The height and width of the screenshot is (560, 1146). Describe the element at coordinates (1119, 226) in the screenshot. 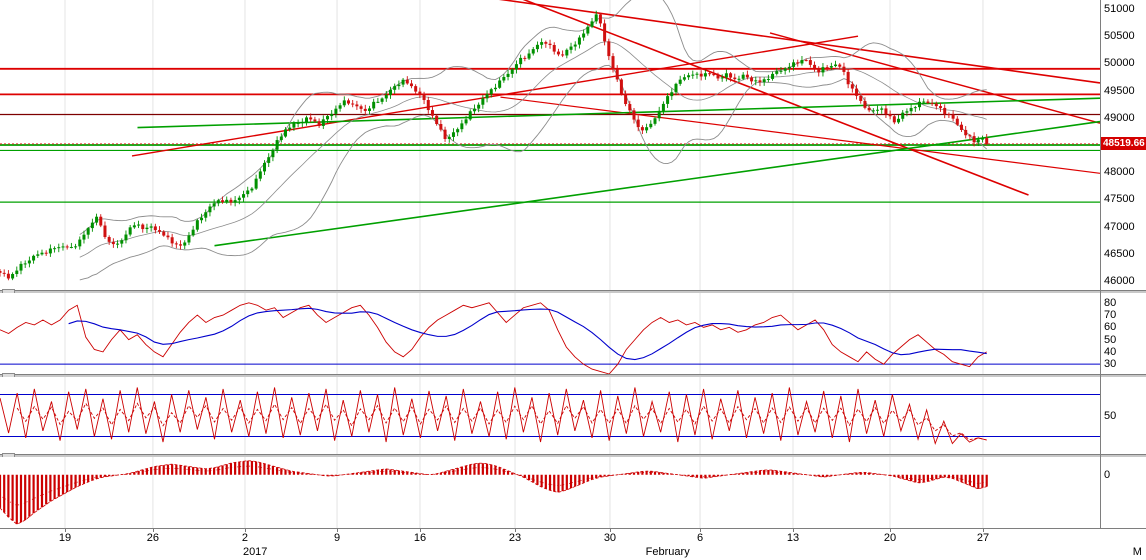

I see `price-axis-label: 47000` at that location.